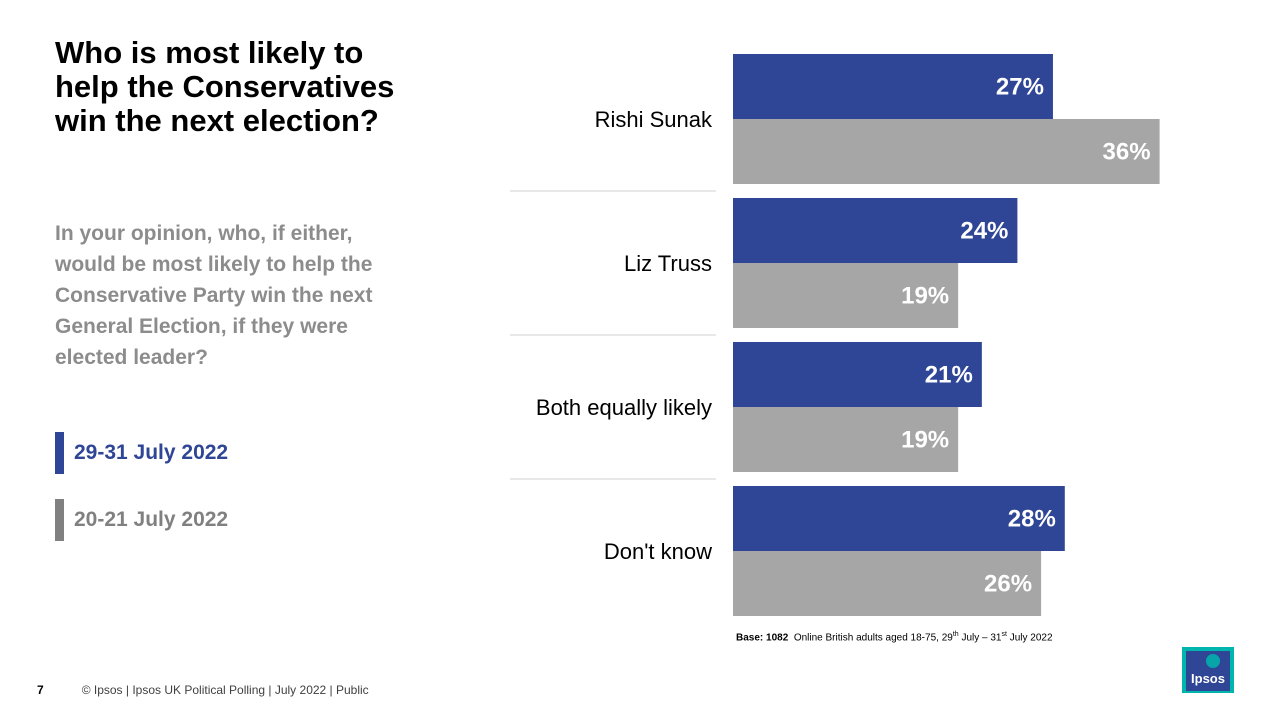  What do you see at coordinates (949, 375) in the screenshot?
I see `data-label-both-equally-likely-series-1: 21%` at bounding box center [949, 375].